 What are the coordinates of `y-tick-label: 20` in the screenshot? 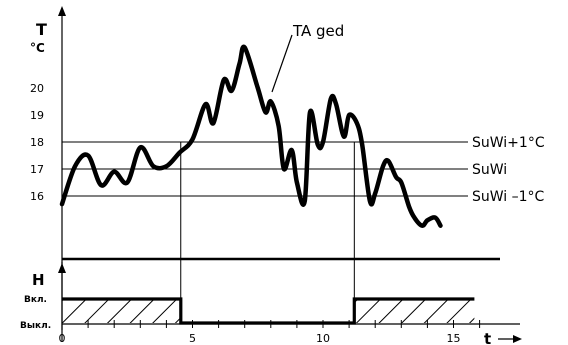 It's located at (37, 88).